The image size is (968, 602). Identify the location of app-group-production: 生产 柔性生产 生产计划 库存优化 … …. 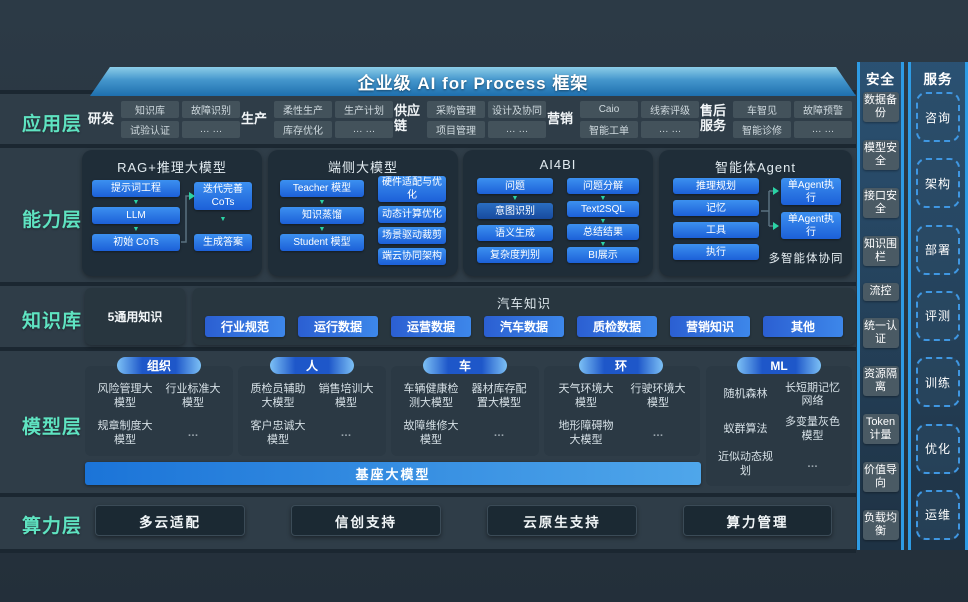
(317, 119).